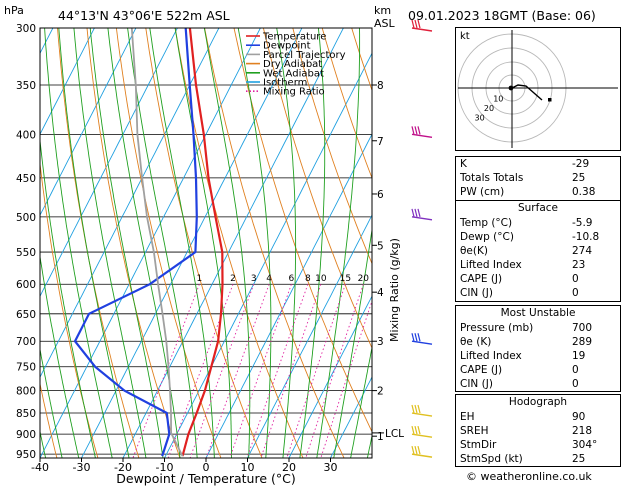 The width and height of the screenshot is (629, 490). Describe the element at coordinates (200, 279) in the screenshot. I see `mixing-ratio-label: 1` at that location.